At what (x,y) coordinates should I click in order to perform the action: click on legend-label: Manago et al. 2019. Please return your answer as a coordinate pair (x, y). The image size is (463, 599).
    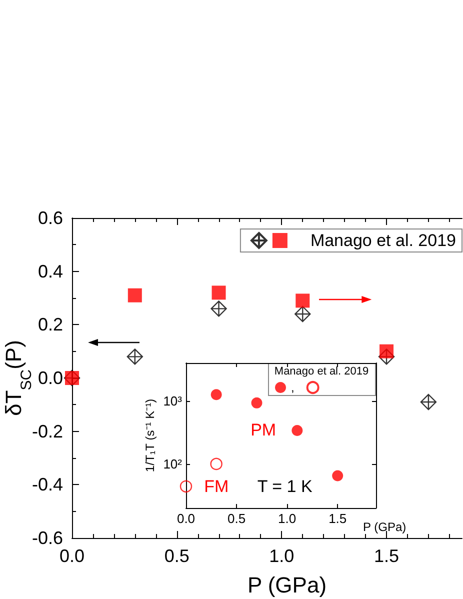
    Looking at the image, I should click on (383, 240).